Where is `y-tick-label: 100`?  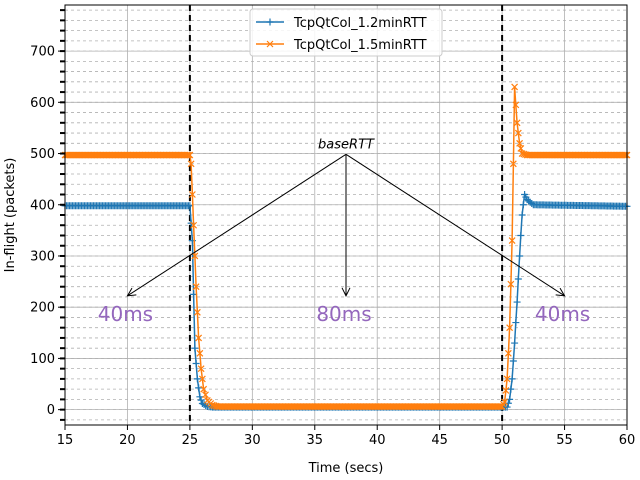 y-tick-label: 100 is located at coordinates (42, 359).